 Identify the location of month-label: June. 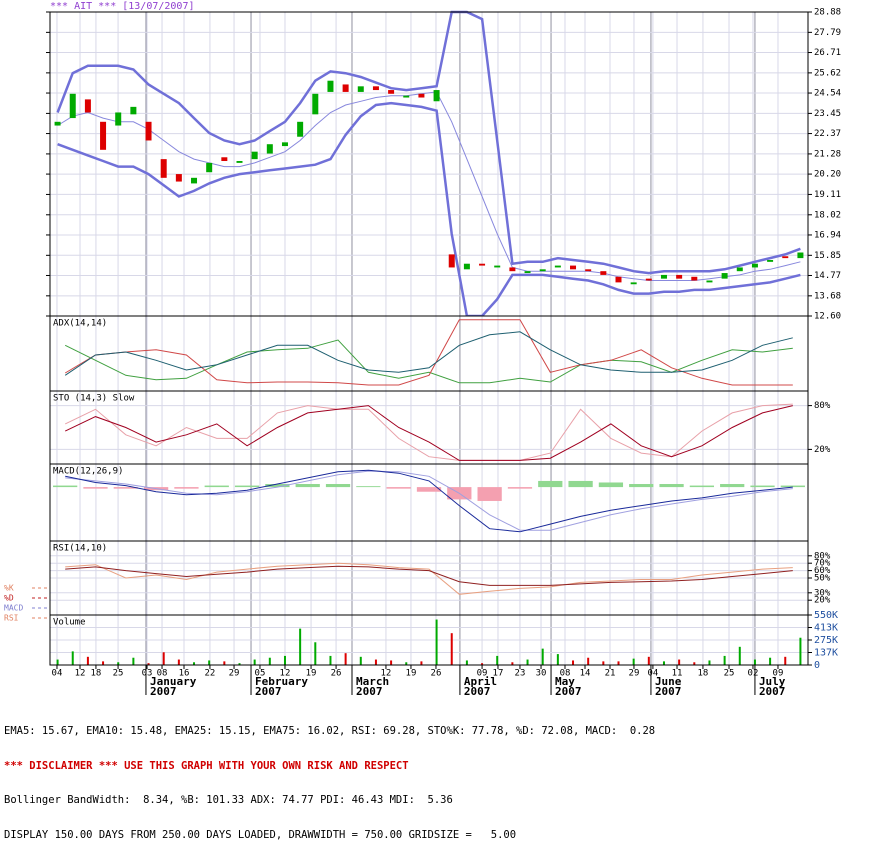
(668, 681).